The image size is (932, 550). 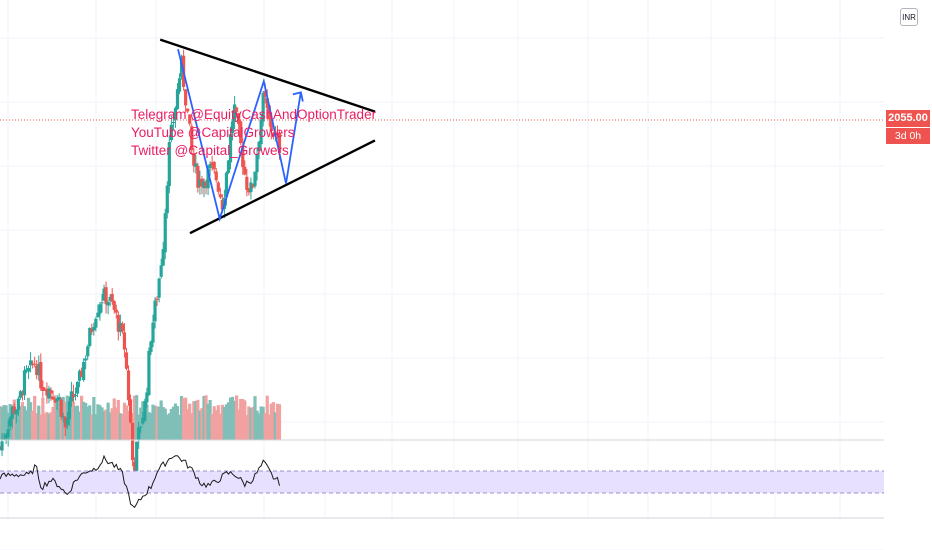 What do you see at coordinates (909, 17) in the screenshot?
I see `currency-badge: INR` at bounding box center [909, 17].